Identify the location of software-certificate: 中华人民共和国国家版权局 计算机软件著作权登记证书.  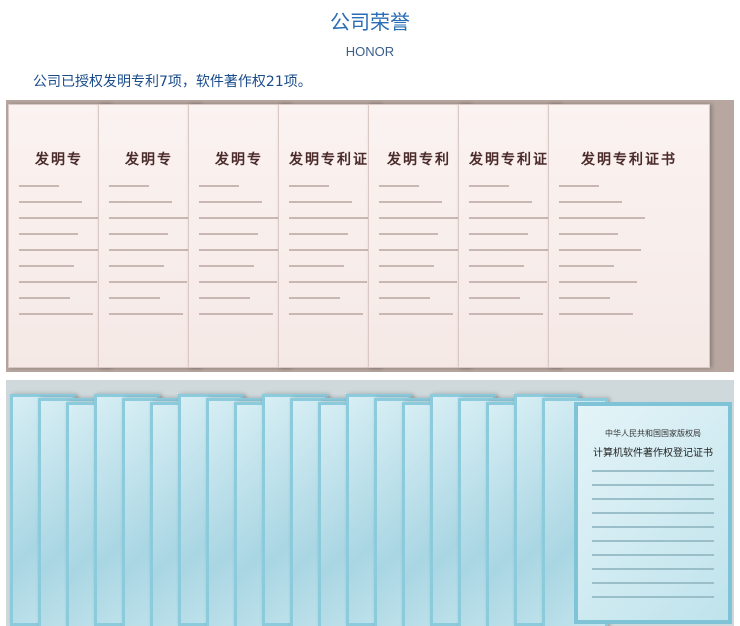
(653, 513).